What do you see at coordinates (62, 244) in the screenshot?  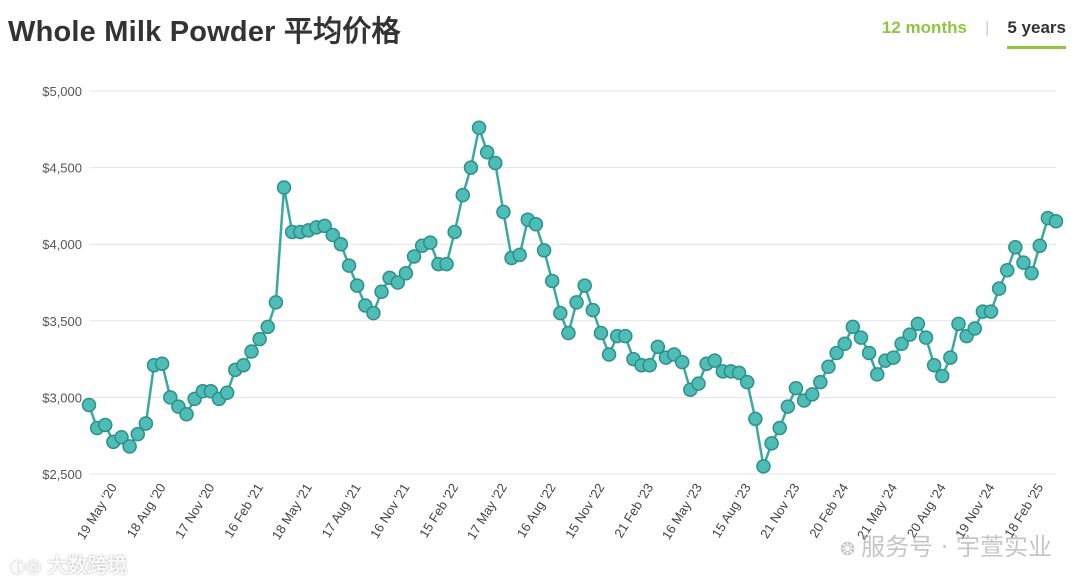 I see `y-tick-label: $4,000` at bounding box center [62, 244].